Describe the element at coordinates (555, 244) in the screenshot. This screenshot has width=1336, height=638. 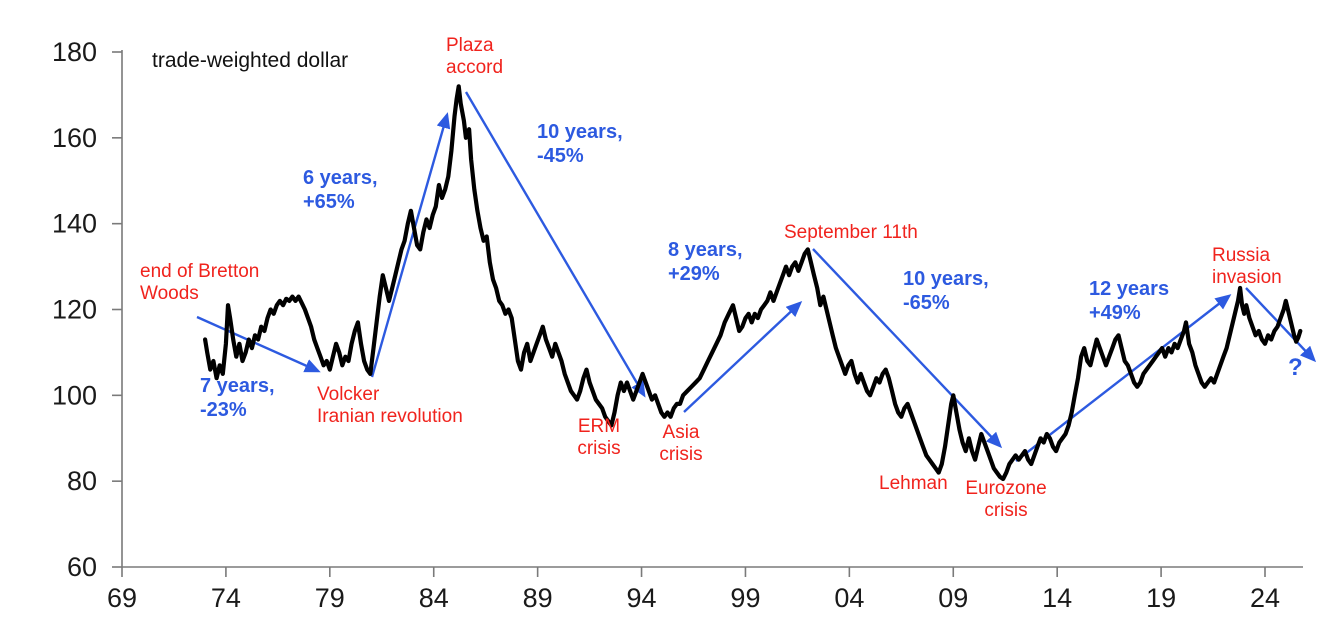
I see `cycle-3-down-arrow` at that location.